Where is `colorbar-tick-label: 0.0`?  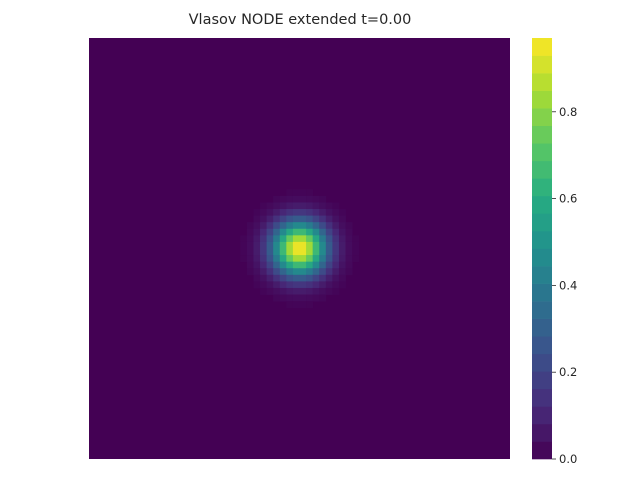
colorbar-tick-label: 0.0 is located at coordinates (568, 459).